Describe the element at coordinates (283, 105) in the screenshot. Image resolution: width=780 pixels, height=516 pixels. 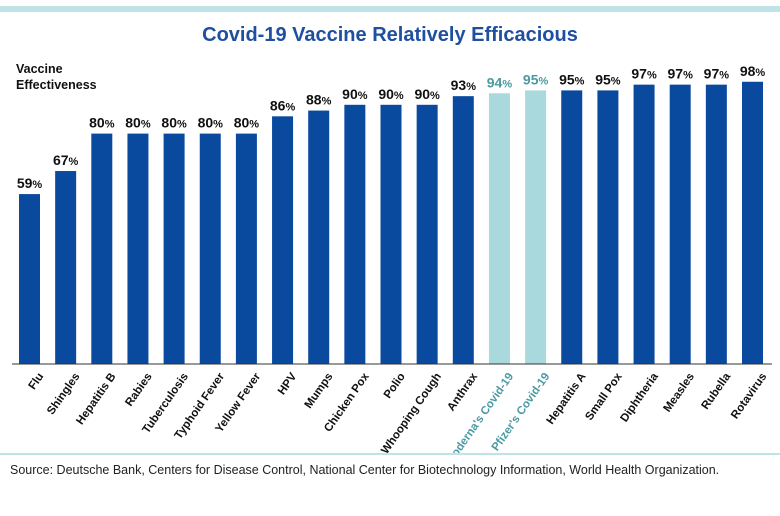
I see `value-label: 86%` at that location.